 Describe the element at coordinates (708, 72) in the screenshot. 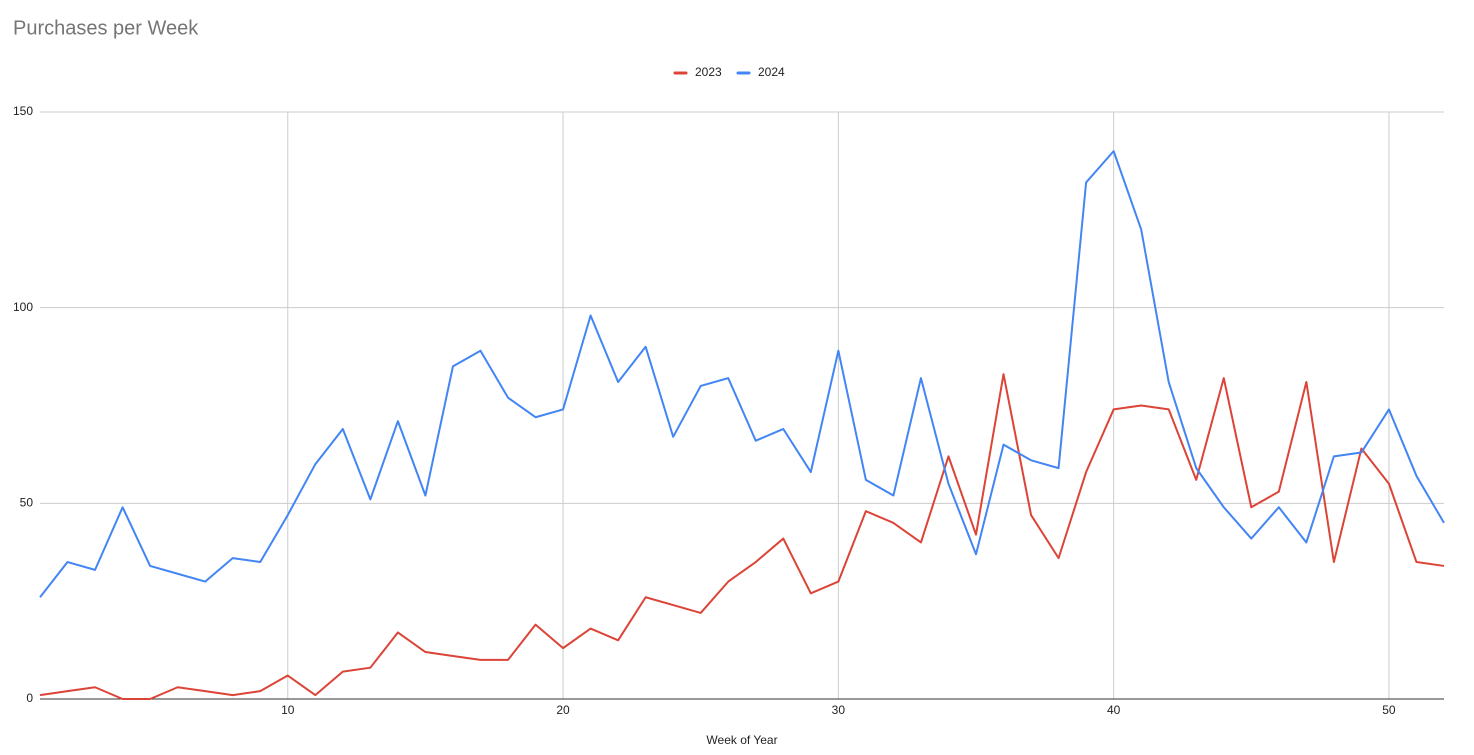

I see `legend-label: 2023` at that location.